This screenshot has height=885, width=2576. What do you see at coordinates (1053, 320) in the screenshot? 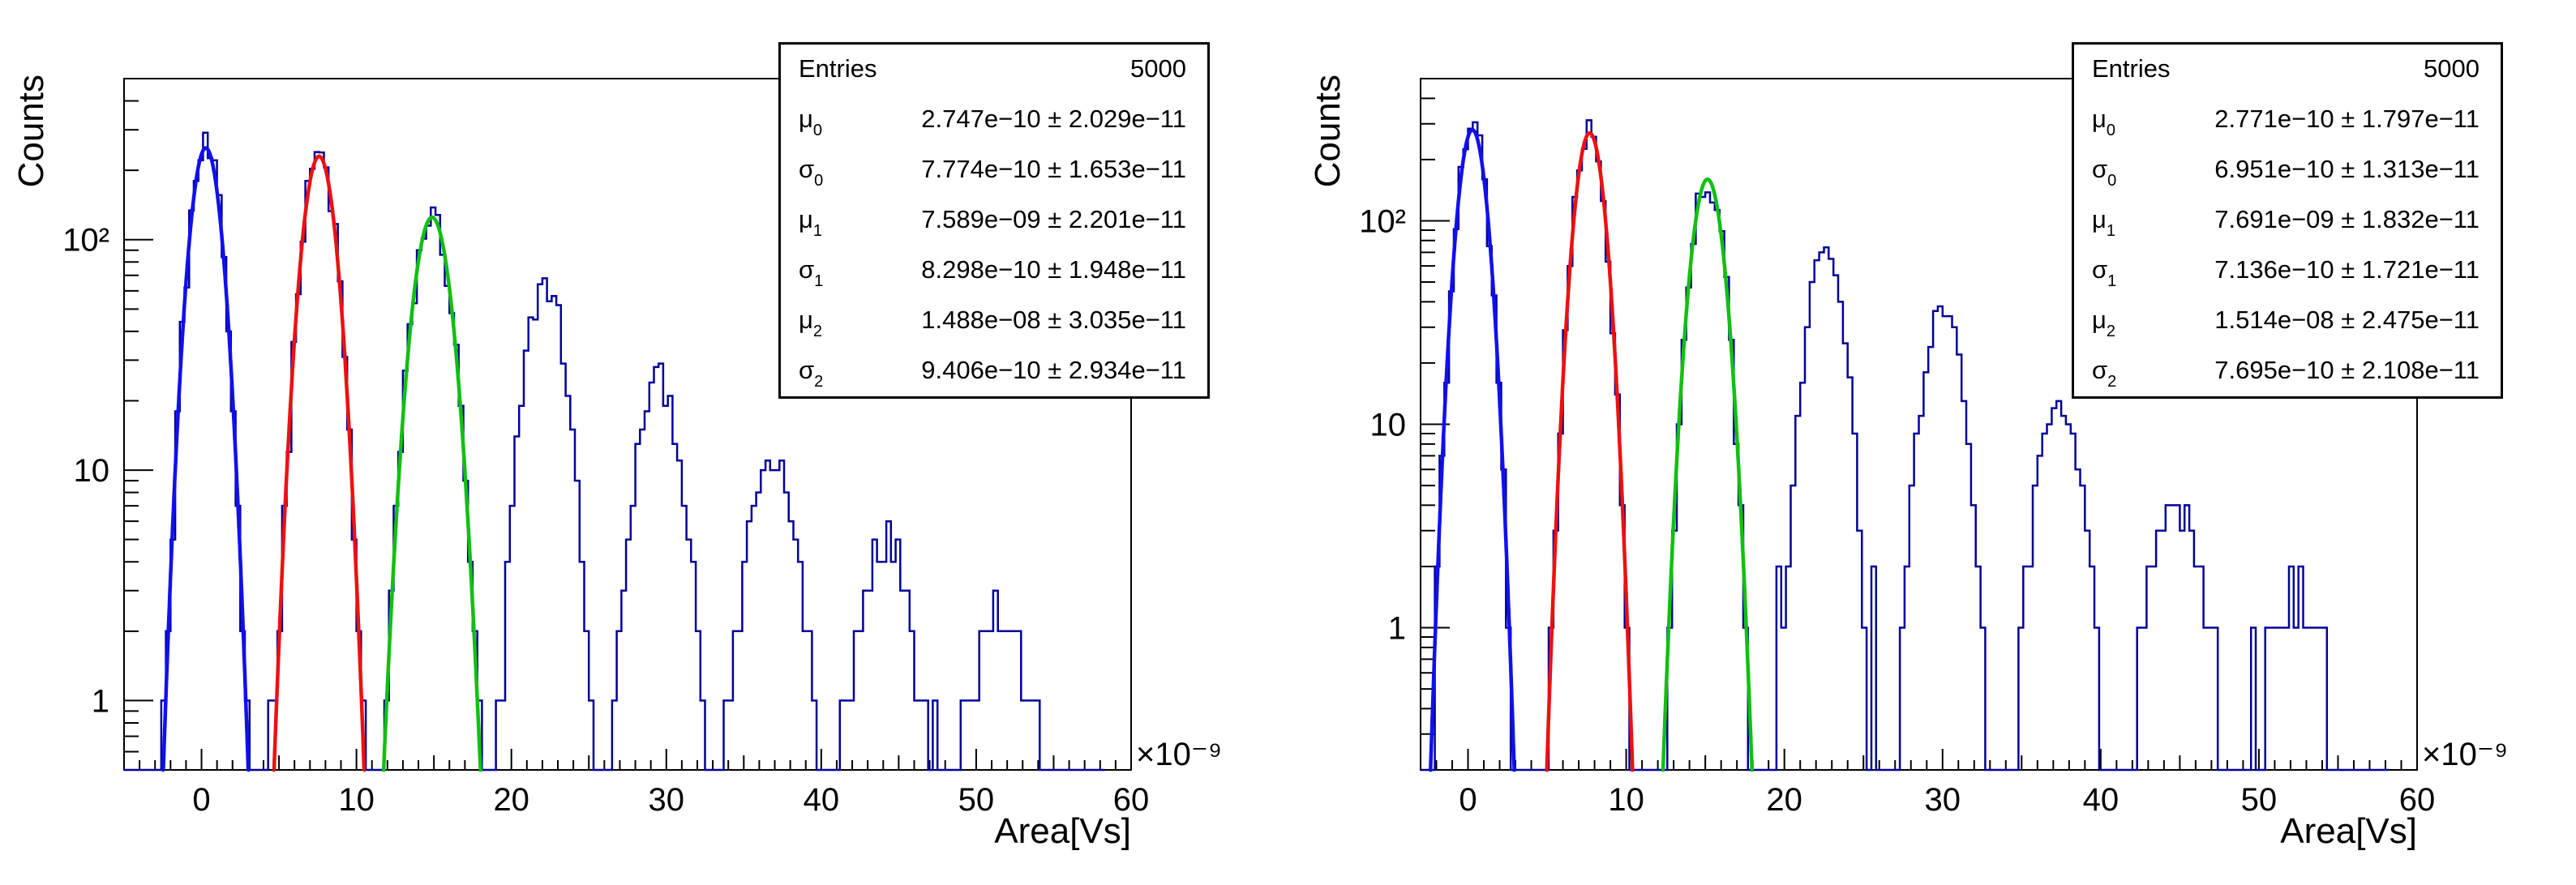
I see `param-value: 1.488e−08 ± 3.035e−11` at bounding box center [1053, 320].